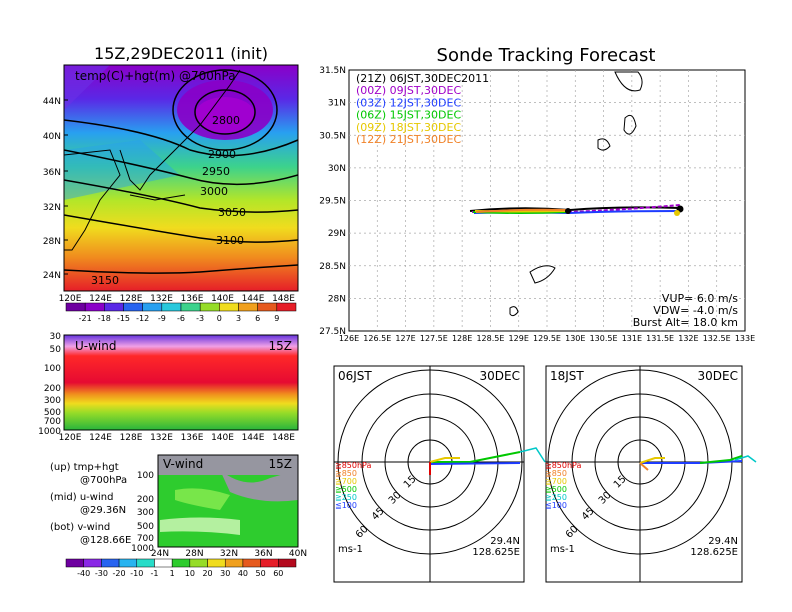  Describe the element at coordinates (745, 338) in the screenshot. I see `map-lon-label: 133E` at that location.